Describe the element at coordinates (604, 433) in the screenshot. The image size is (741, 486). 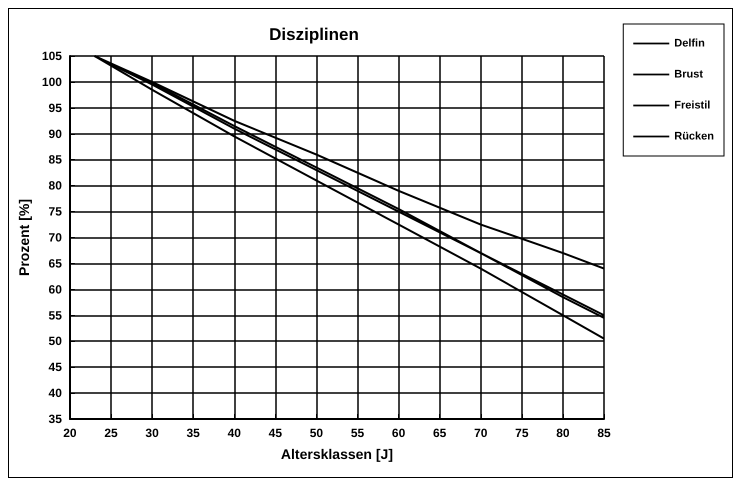
I see `x-tick-label: 85` at that location.